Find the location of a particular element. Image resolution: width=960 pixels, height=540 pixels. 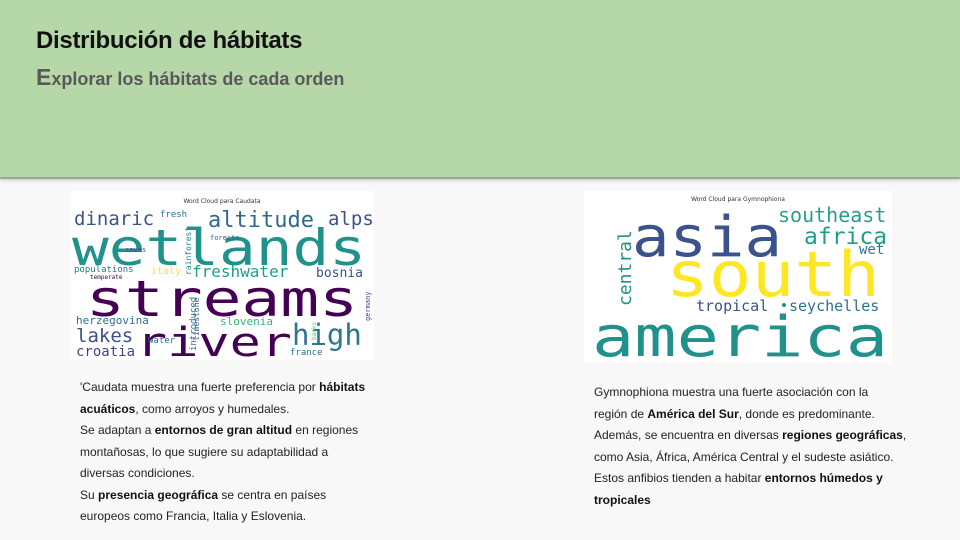

gymno-l2a: región de is located at coordinates (621, 413).